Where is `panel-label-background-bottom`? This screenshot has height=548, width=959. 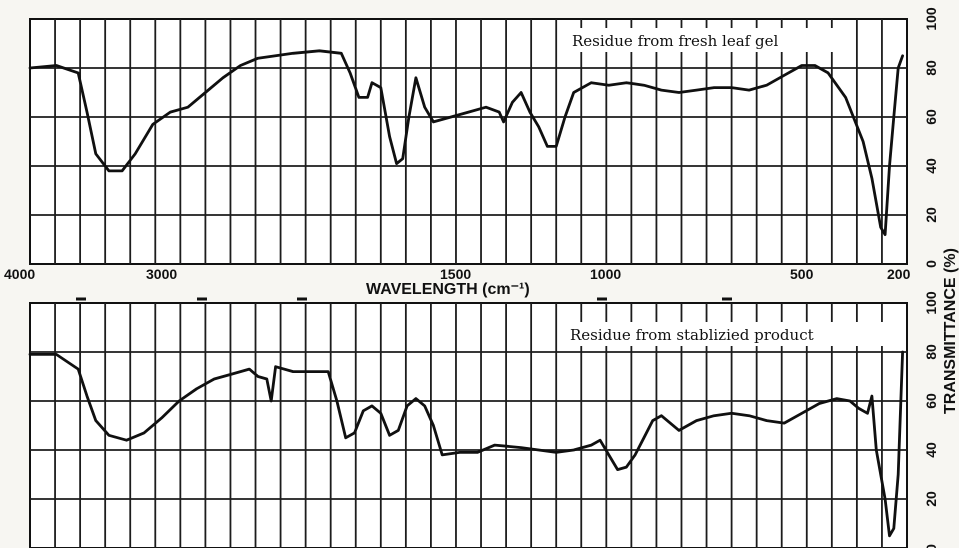
panel-label-background-bottom is located at coordinates (725, 334).